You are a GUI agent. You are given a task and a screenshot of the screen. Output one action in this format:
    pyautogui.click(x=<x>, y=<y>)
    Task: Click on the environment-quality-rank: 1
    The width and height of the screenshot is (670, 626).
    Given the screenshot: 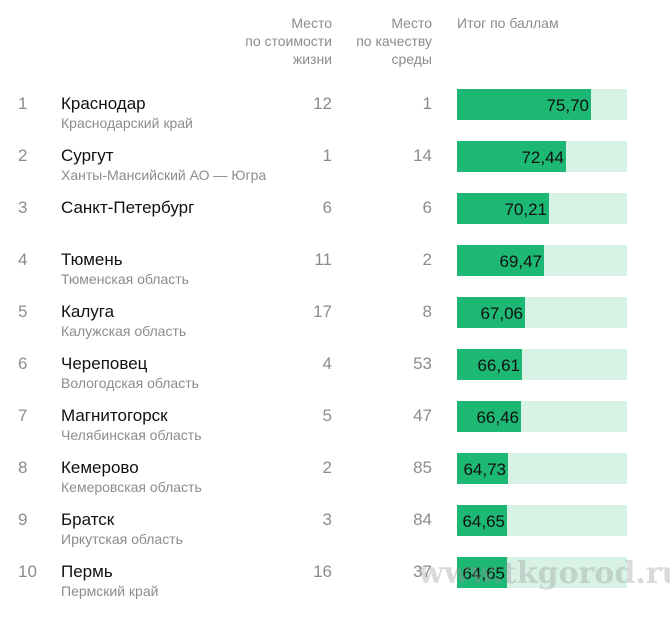 What is the action you would take?
    pyautogui.click(x=391, y=104)
    